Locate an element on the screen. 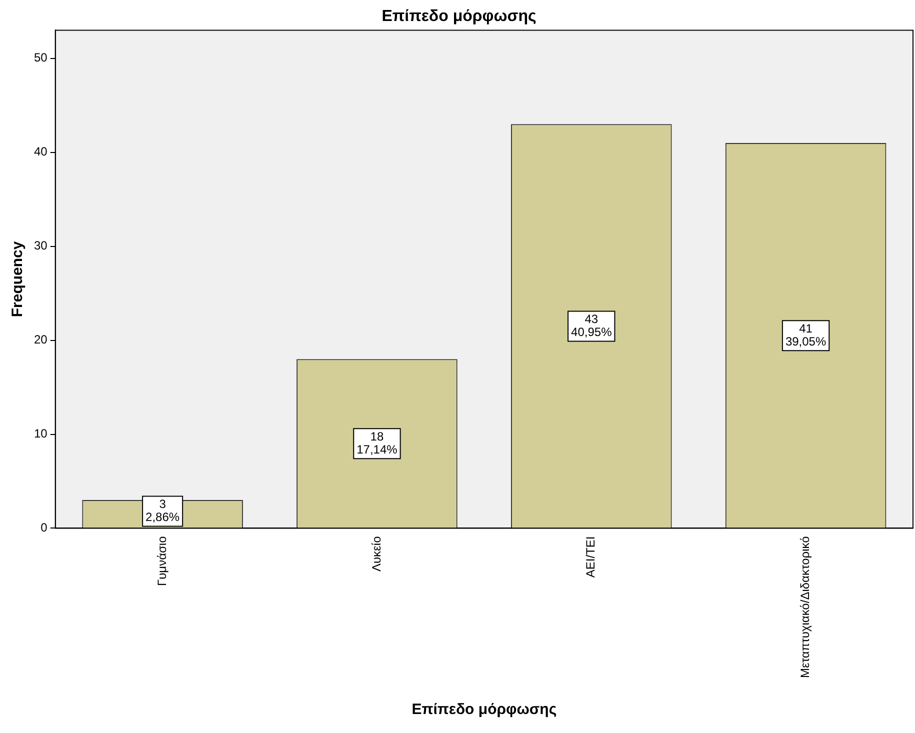 The width and height of the screenshot is (915, 733). data-label: 18 17,14% is located at coordinates (377, 442).